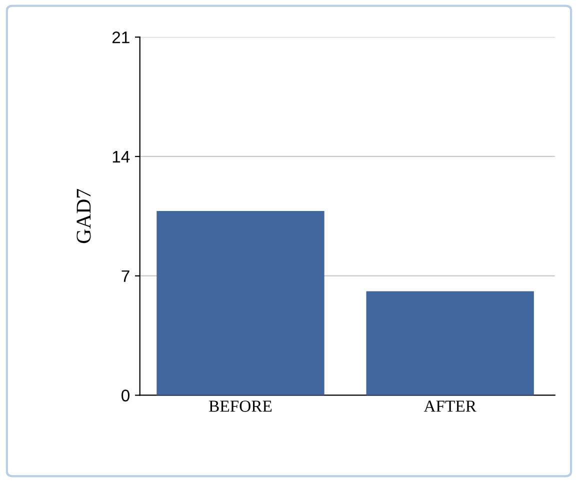  What do you see at coordinates (450, 406) in the screenshot?
I see `x-tick-label: AFTER` at bounding box center [450, 406].